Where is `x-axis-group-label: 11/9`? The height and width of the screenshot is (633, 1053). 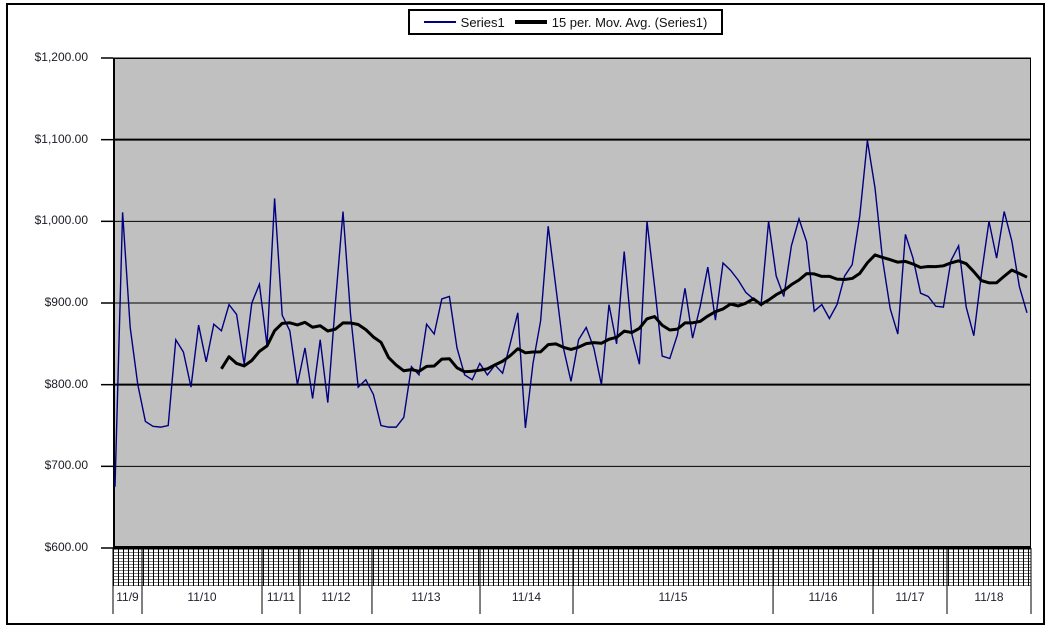 x-axis-group-label: 11/9 is located at coordinates (127, 597).